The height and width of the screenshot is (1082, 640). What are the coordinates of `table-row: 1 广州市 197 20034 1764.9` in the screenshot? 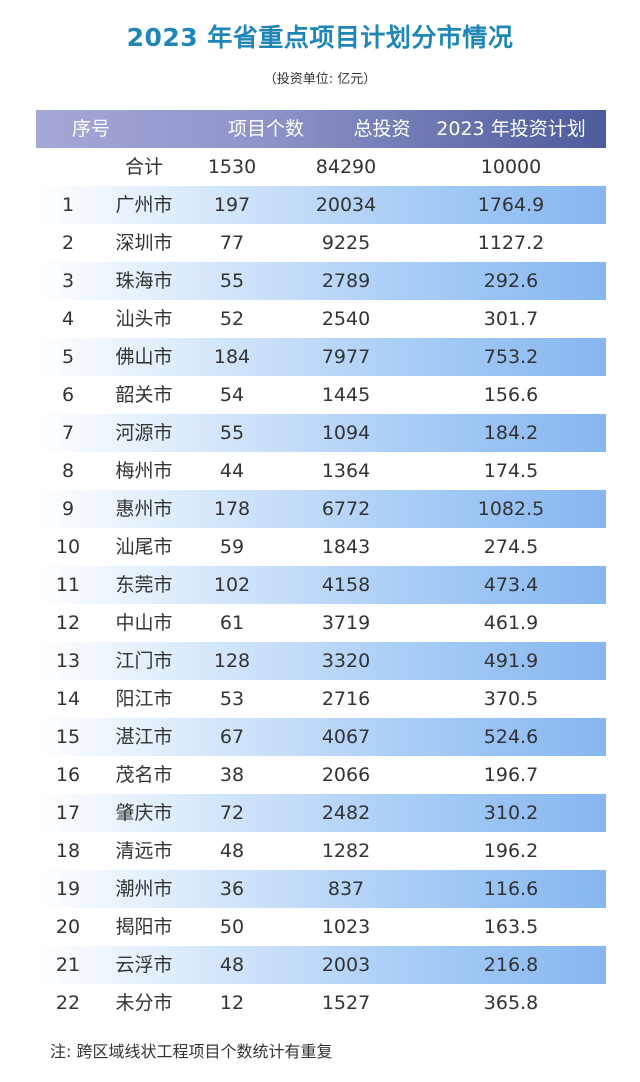 It's located at (321, 205).